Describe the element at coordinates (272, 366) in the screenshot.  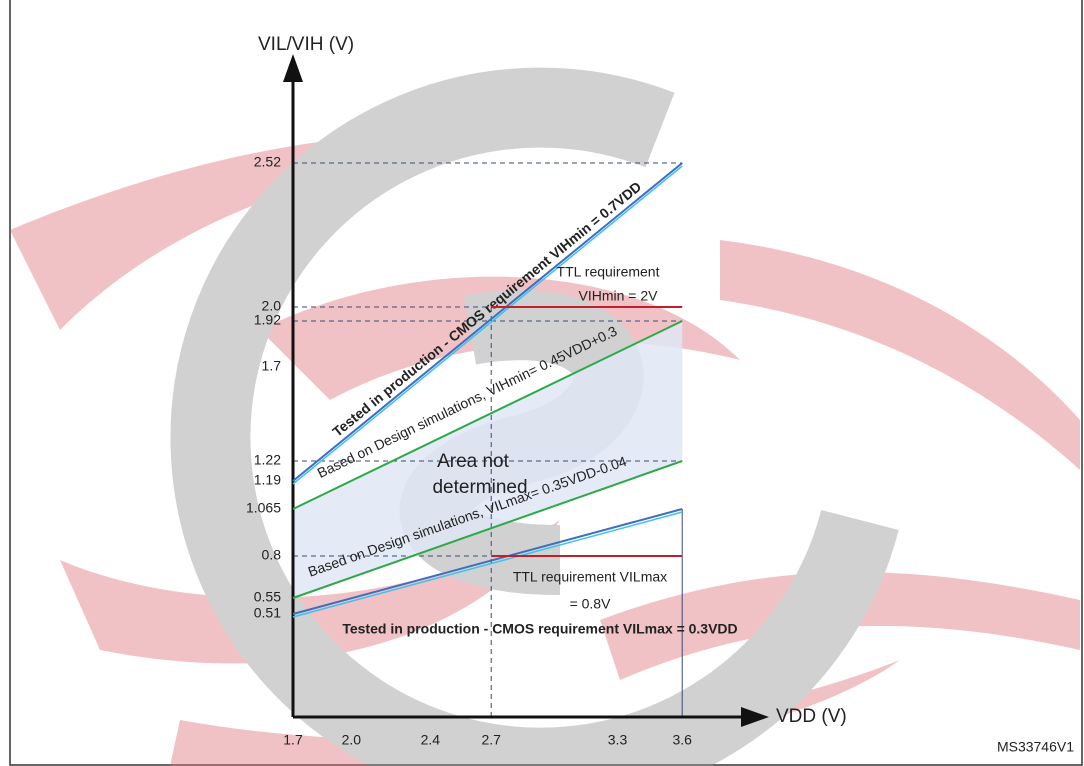
I see `y-tick-label: 1.7` at that location.